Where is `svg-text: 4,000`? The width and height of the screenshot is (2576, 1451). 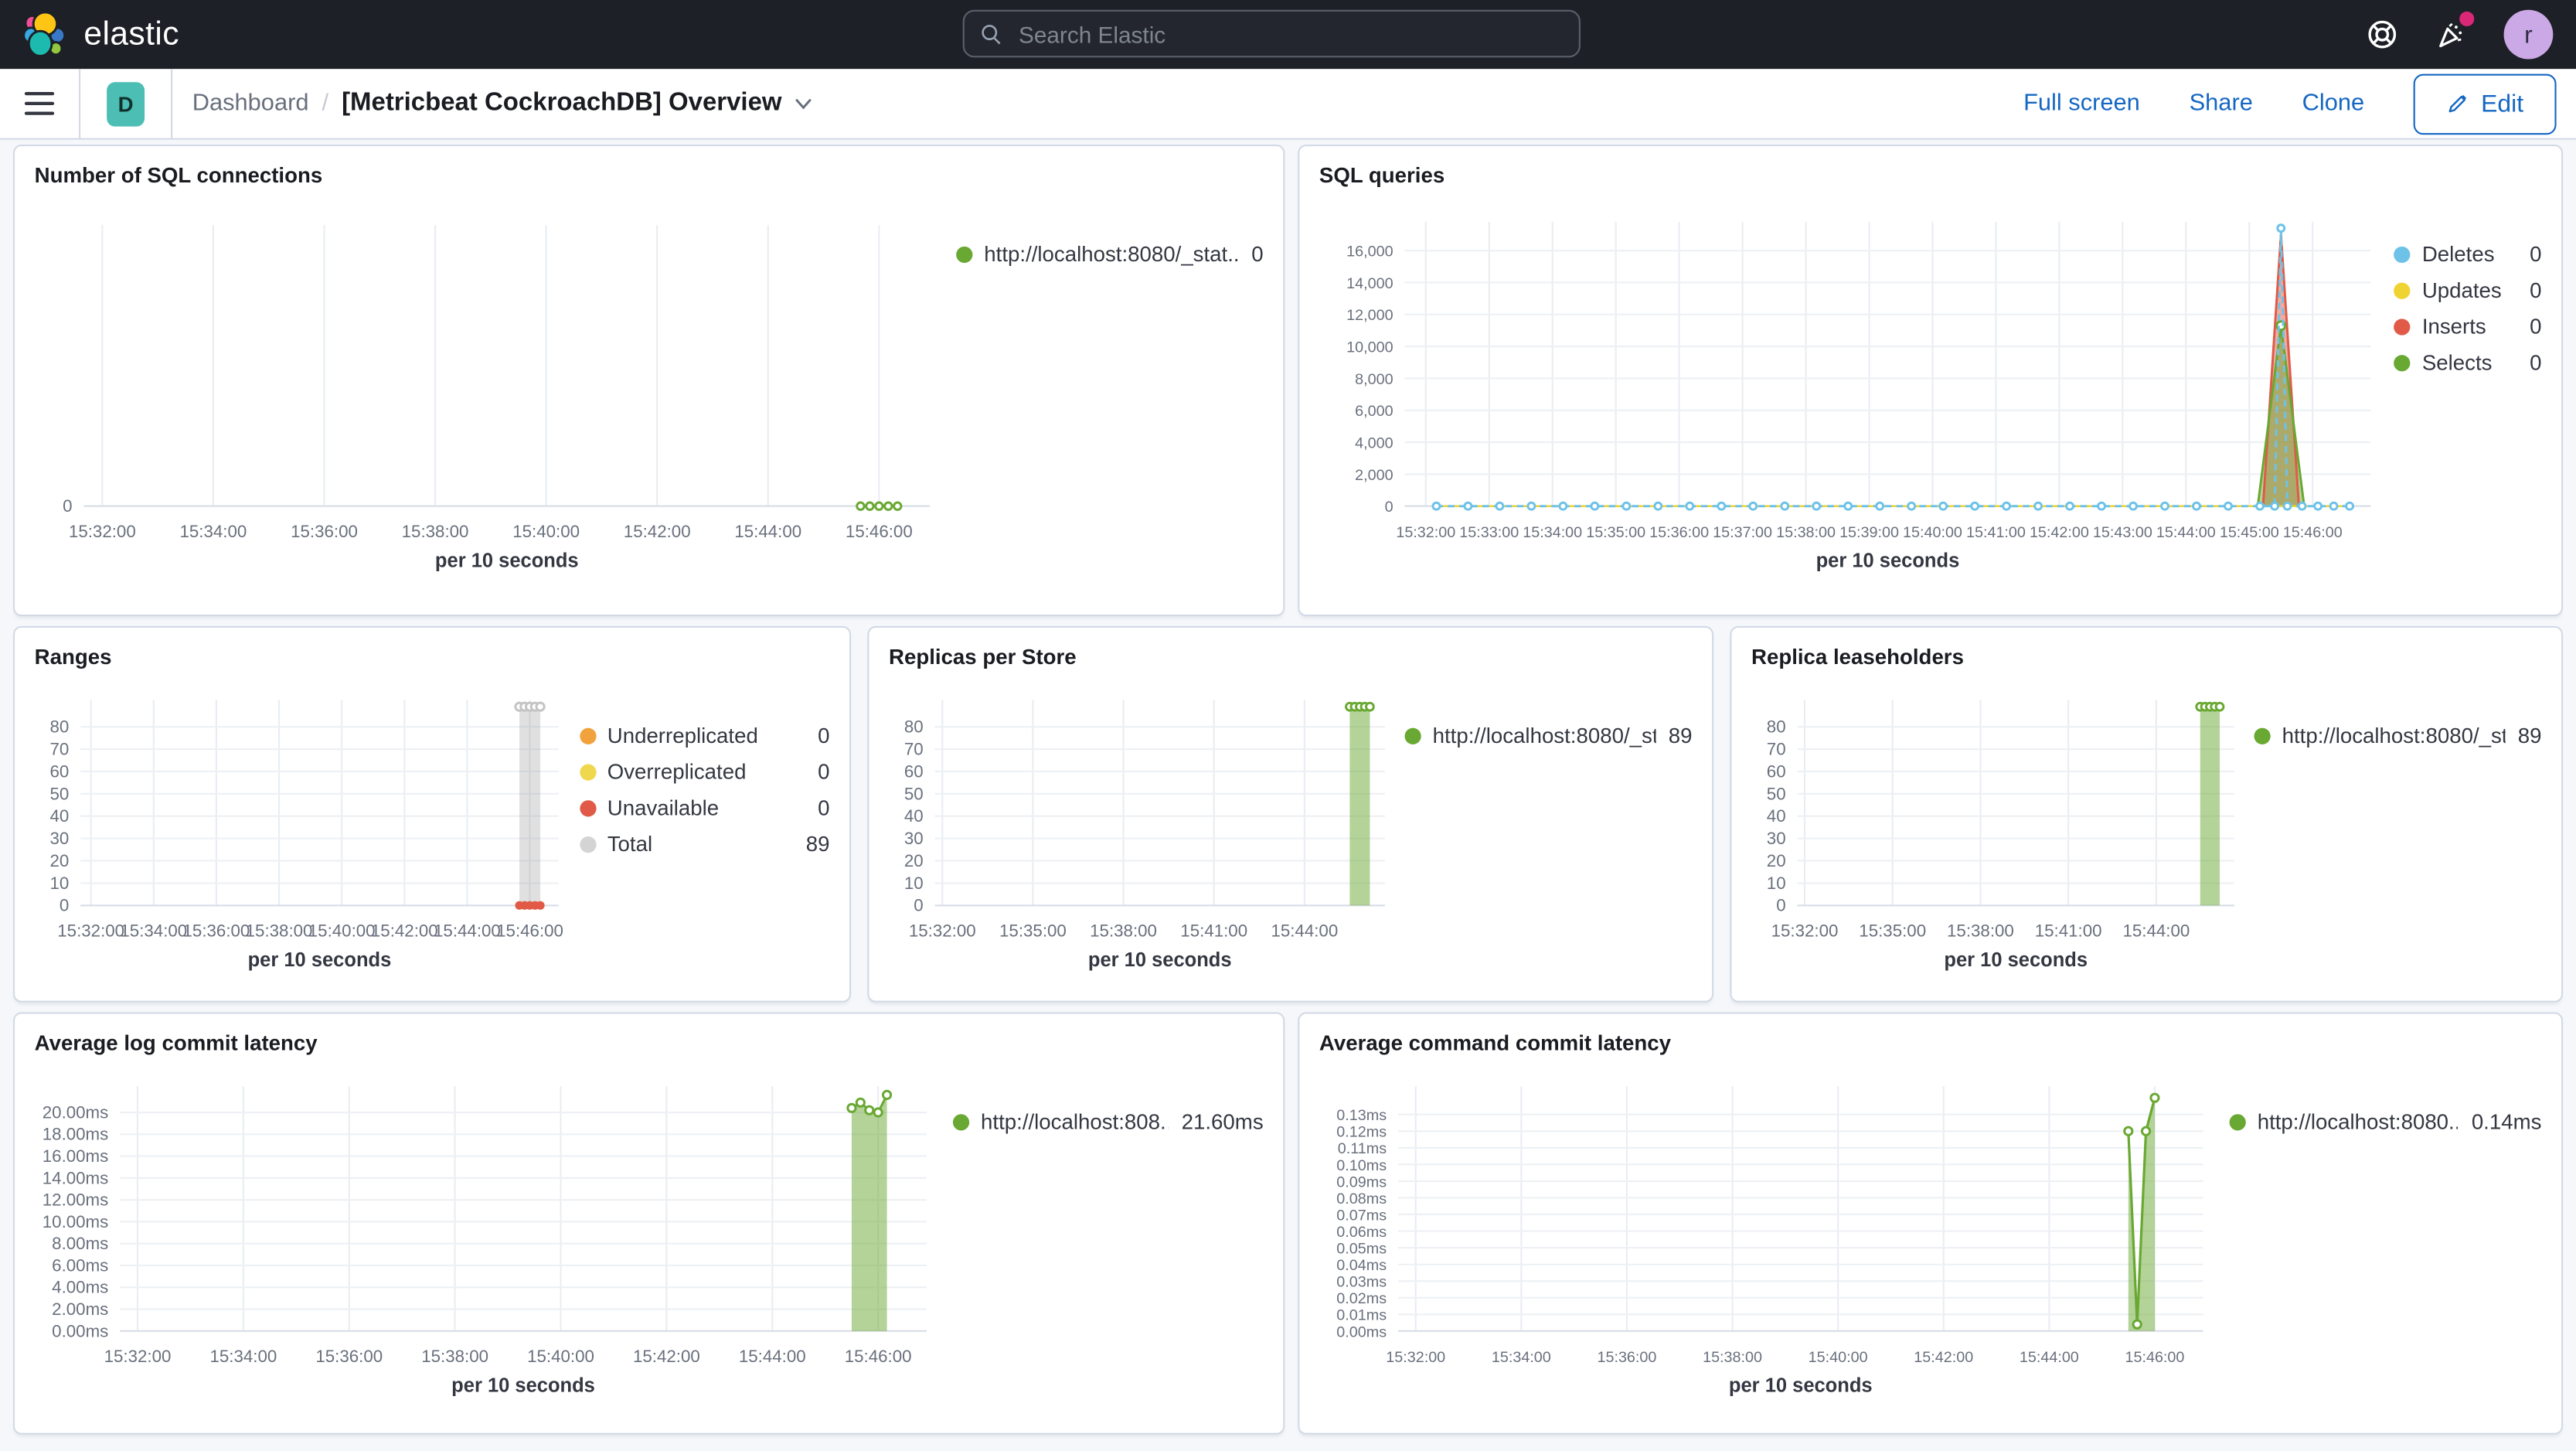 svg-text: 4,000 is located at coordinates (1374, 443).